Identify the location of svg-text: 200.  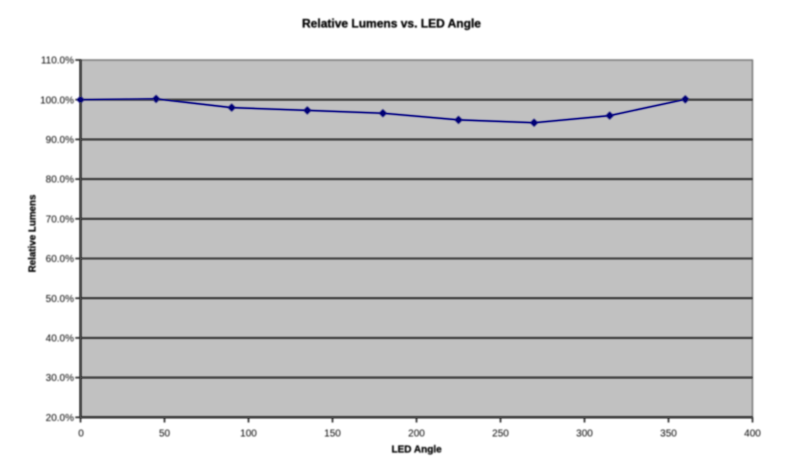
(416, 433).